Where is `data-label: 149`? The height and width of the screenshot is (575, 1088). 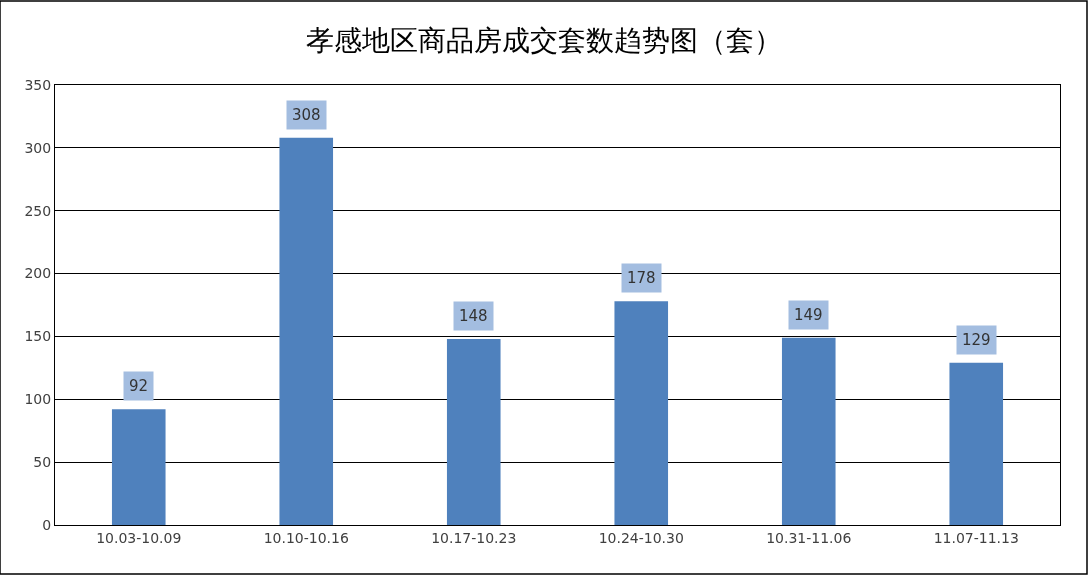 data-label: 149 is located at coordinates (808, 315).